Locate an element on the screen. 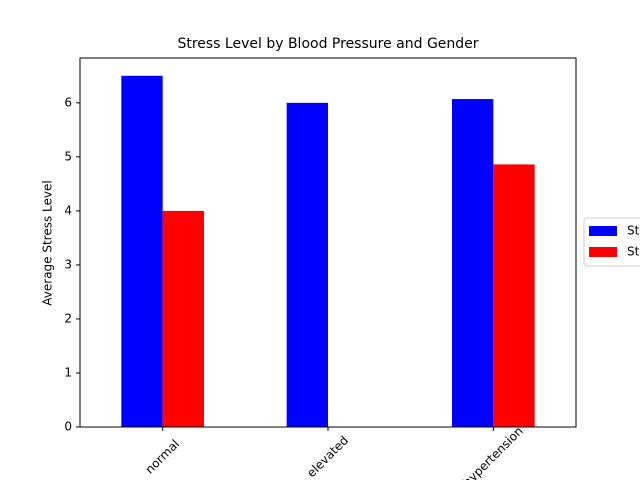 This screenshot has width=640, height=480. y-tick-label: 6 is located at coordinates (68, 102).